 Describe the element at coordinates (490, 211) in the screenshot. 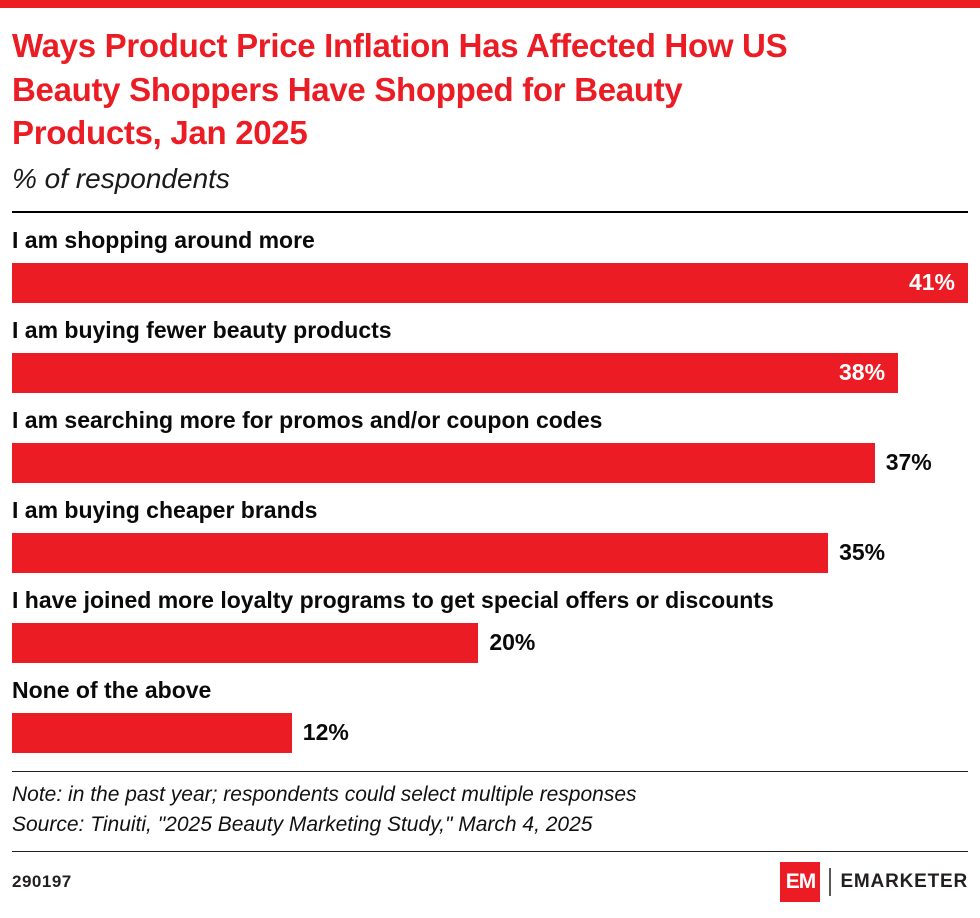

I see `title-divider` at that location.